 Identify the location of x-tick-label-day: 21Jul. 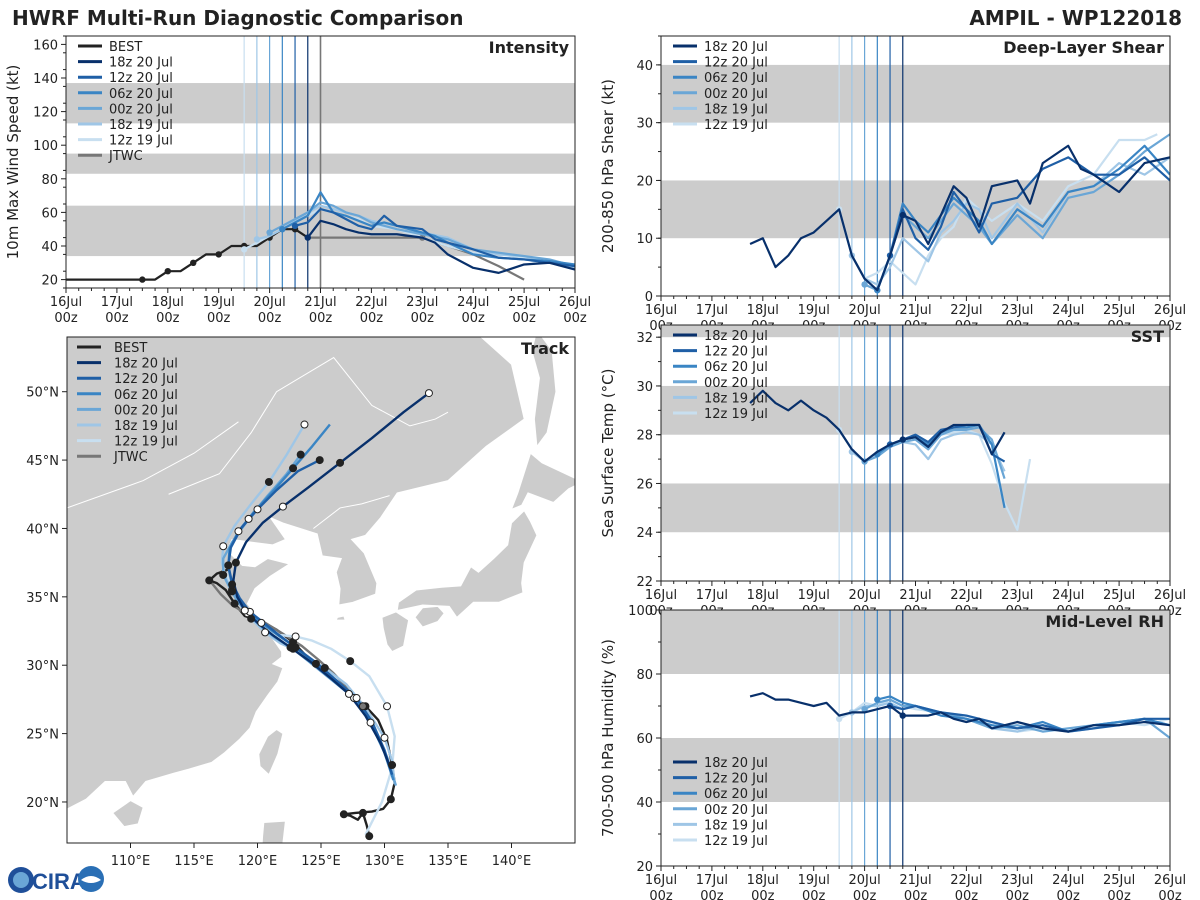
(915, 595).